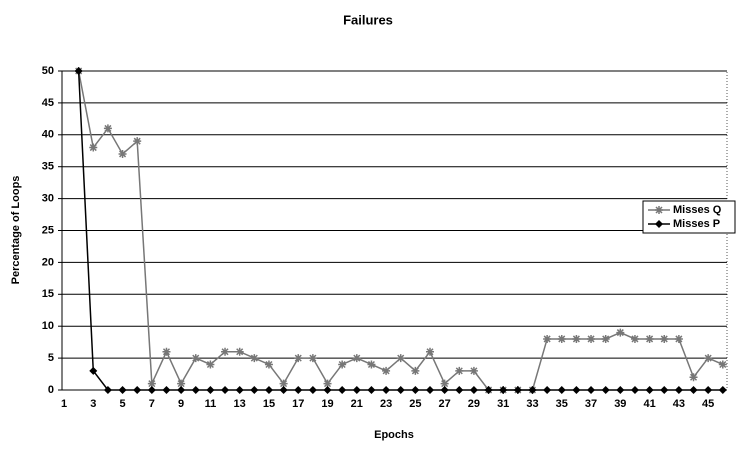  I want to click on y-tick-label: 45, so click(48, 103).